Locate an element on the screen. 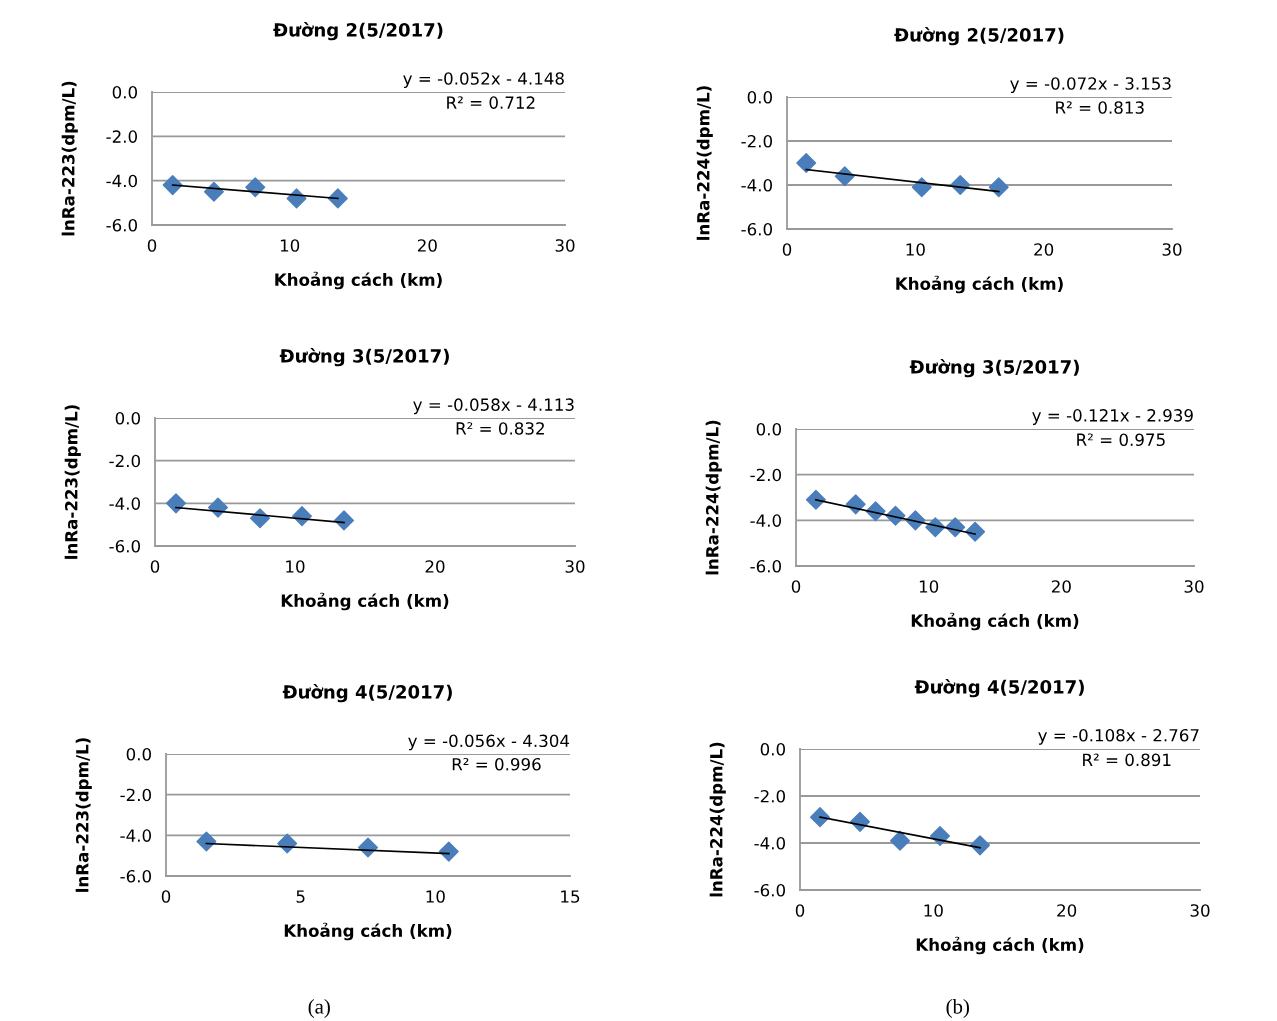 The image size is (1277, 1021). text: y = -0.108x - 2.767 is located at coordinates (1118, 736).